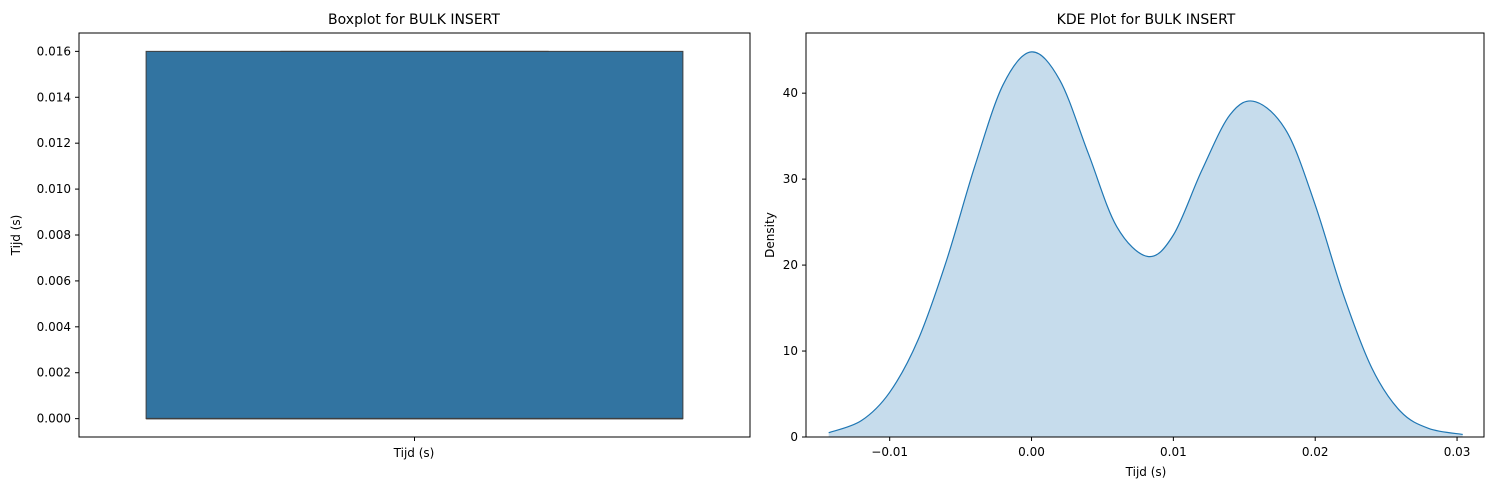 The height and width of the screenshot is (490, 1489). I want to click on kde-x-tick-label: −0.01, so click(889, 452).